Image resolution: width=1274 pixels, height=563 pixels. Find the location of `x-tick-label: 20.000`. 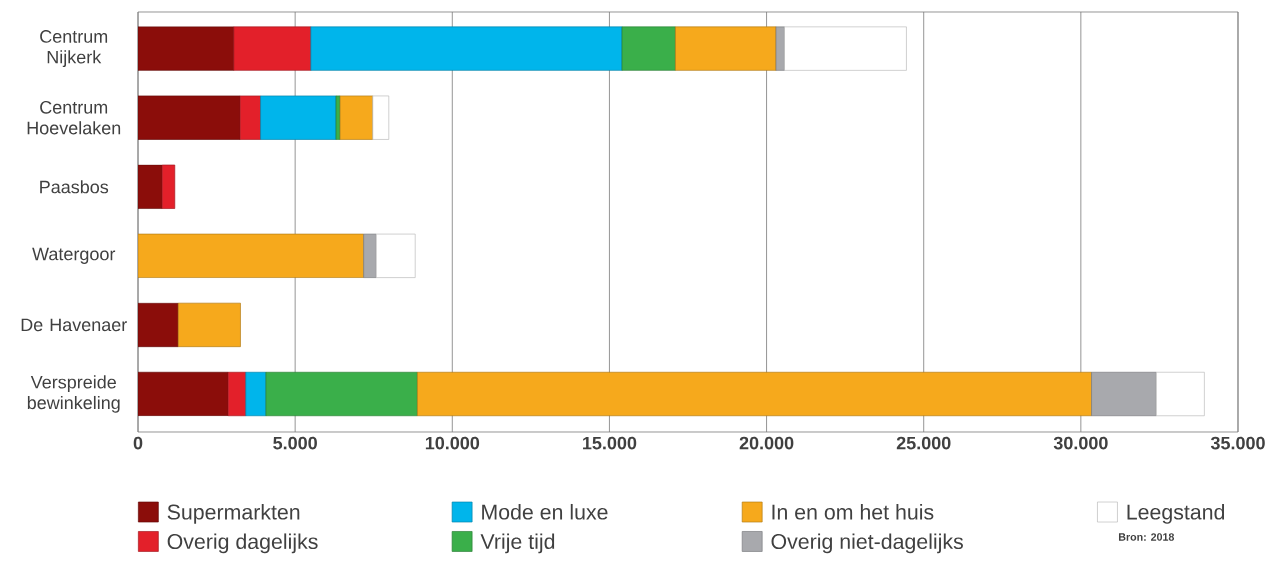

x-tick-label: 20.000 is located at coordinates (766, 443).